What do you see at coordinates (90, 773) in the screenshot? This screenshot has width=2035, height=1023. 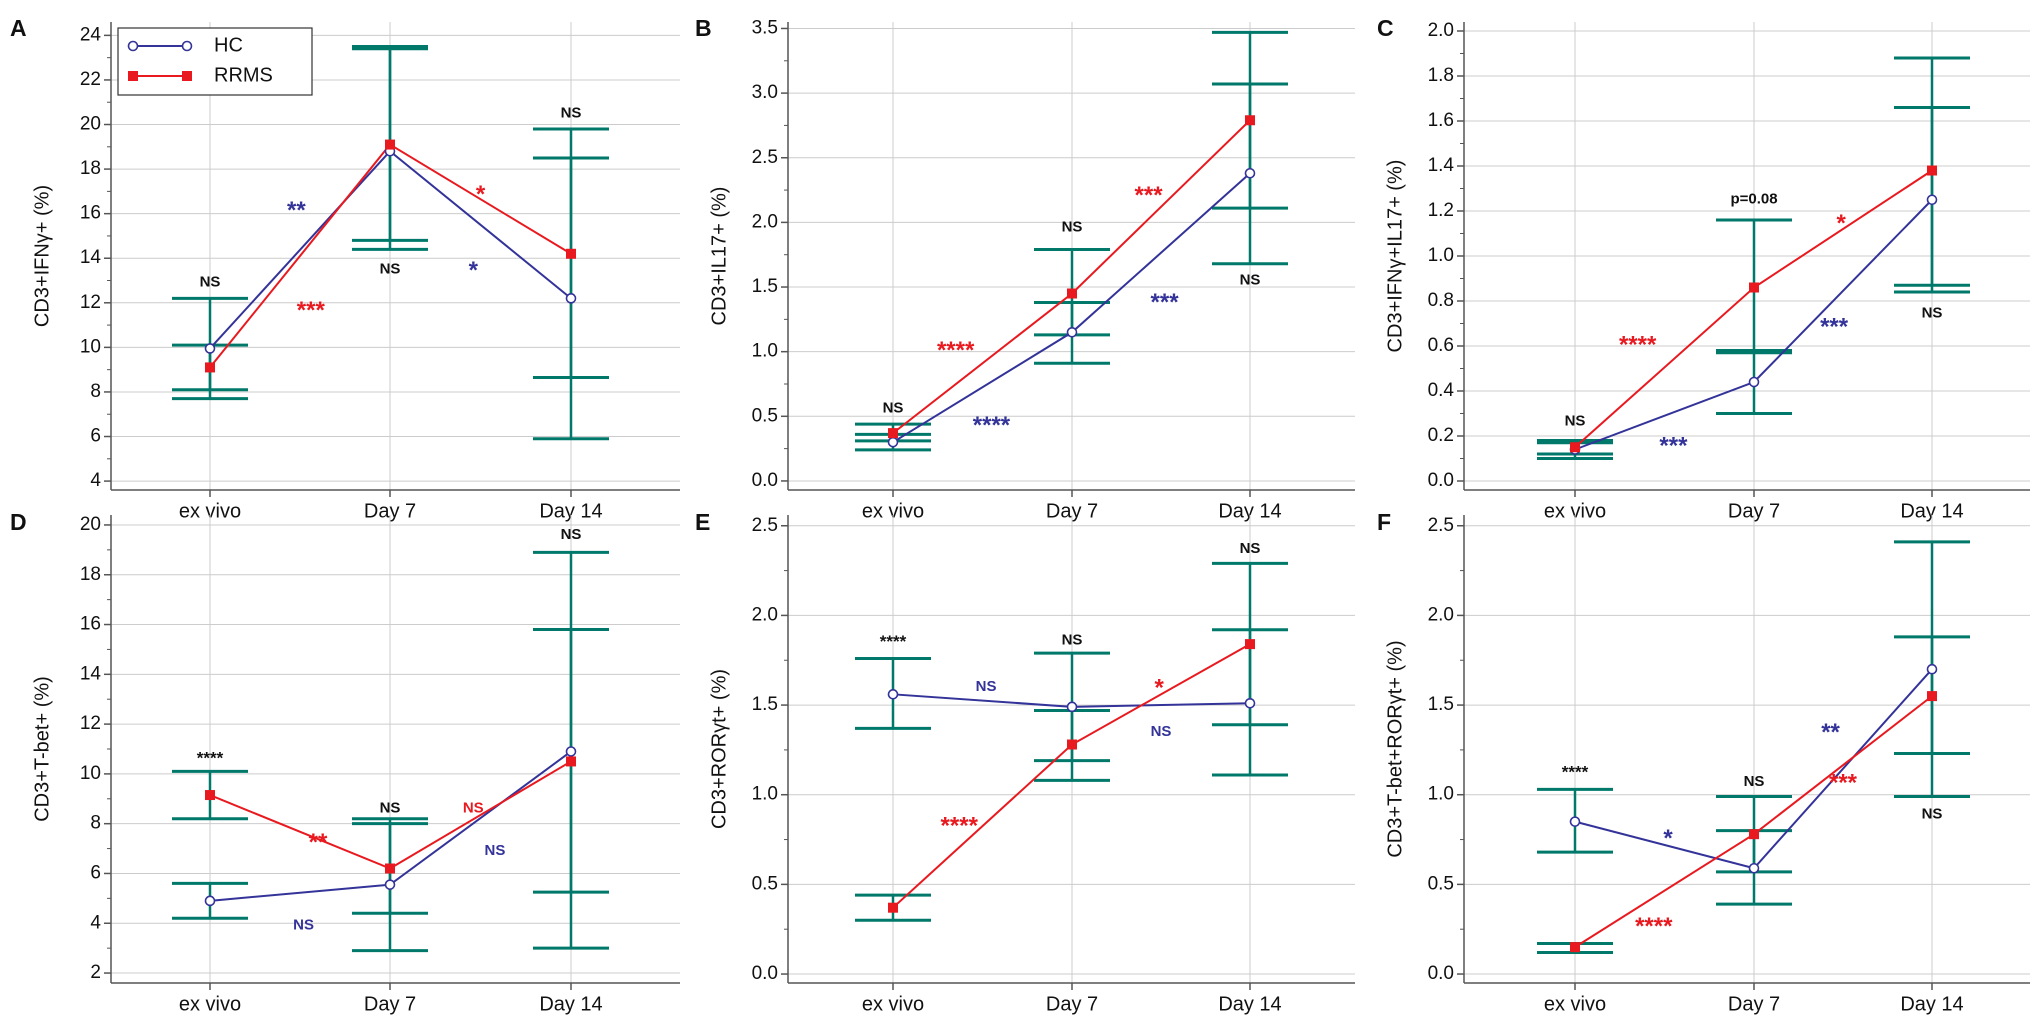 I see `y-tick-label: 10` at bounding box center [90, 773].